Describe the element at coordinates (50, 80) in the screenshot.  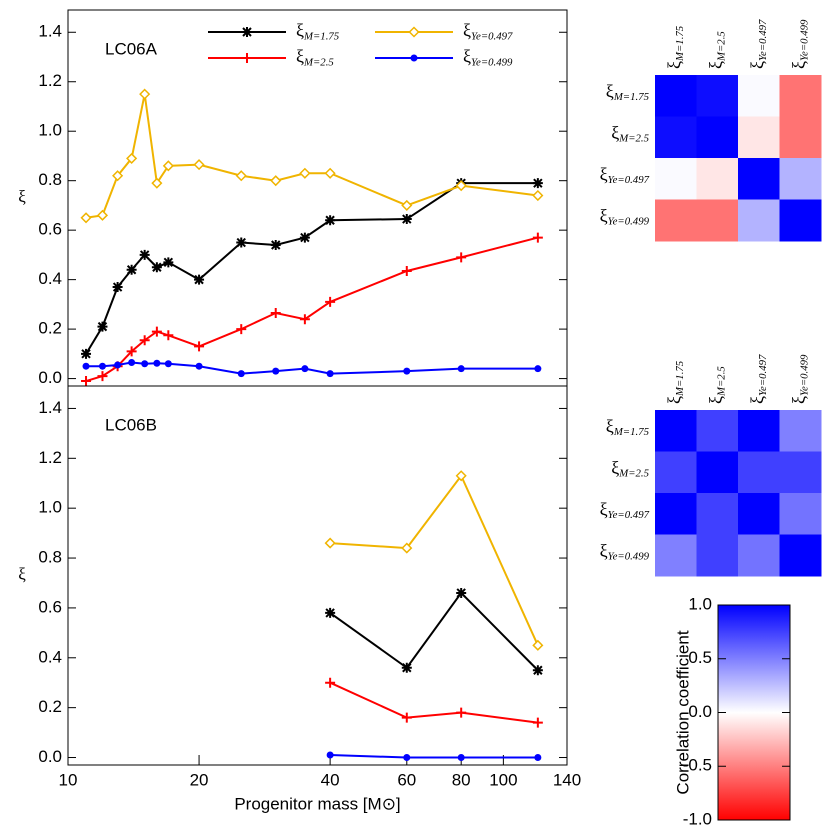
I see `y-tick-label: 1.2` at that location.